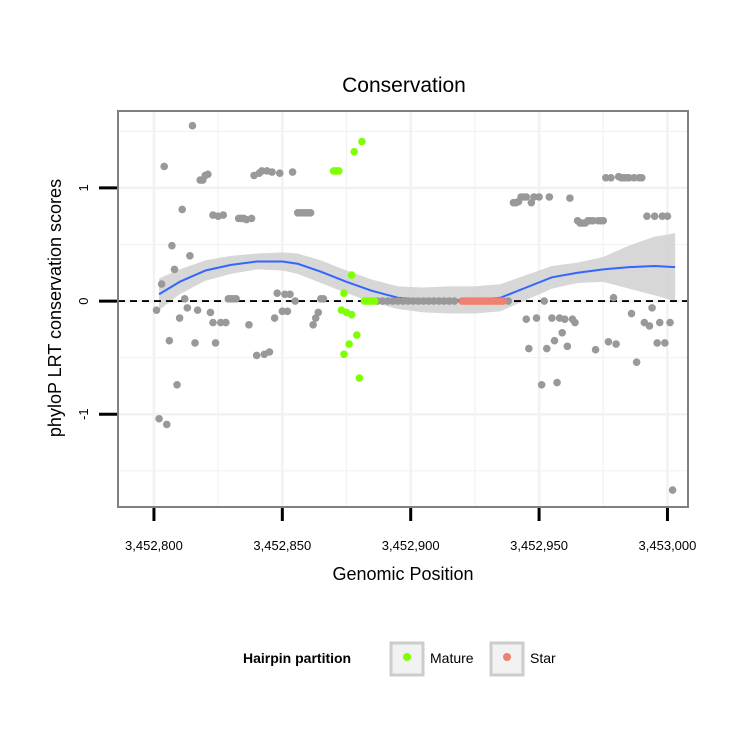 The width and height of the screenshot is (750, 750). I want to click on chart-title: Conservation, so click(404, 85).